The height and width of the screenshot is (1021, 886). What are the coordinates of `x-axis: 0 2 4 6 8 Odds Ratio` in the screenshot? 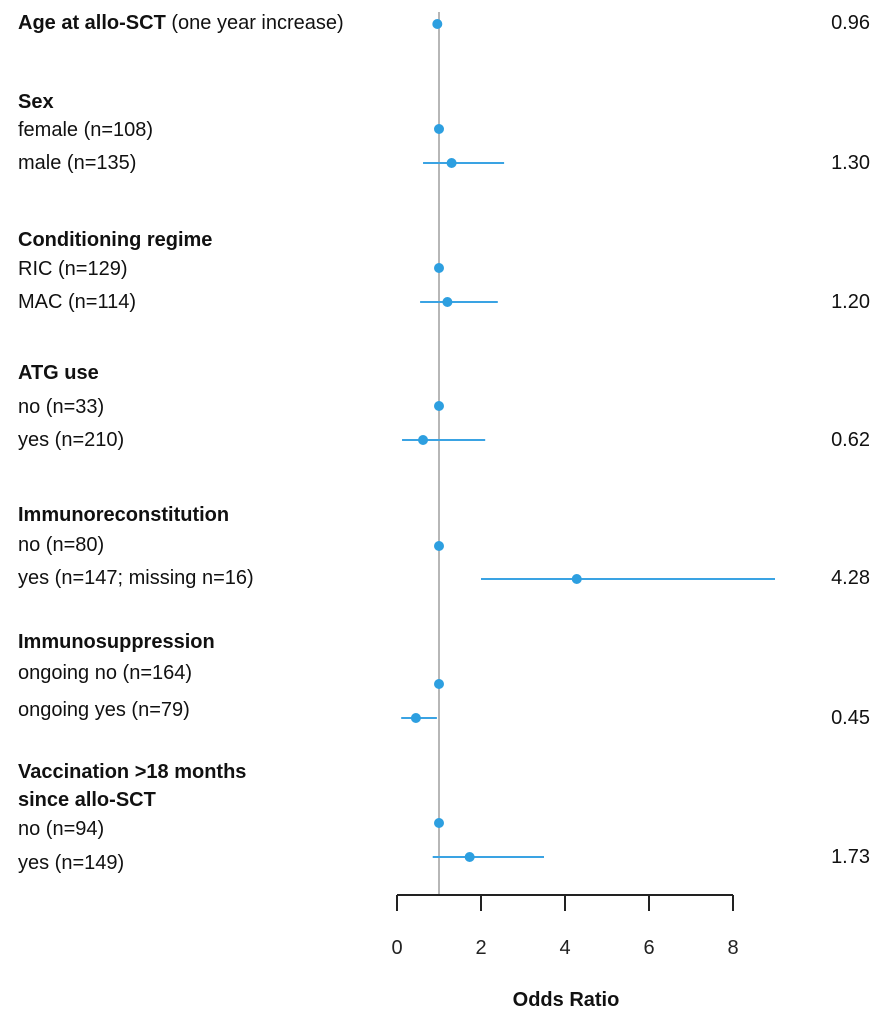 It's located at (565, 952).